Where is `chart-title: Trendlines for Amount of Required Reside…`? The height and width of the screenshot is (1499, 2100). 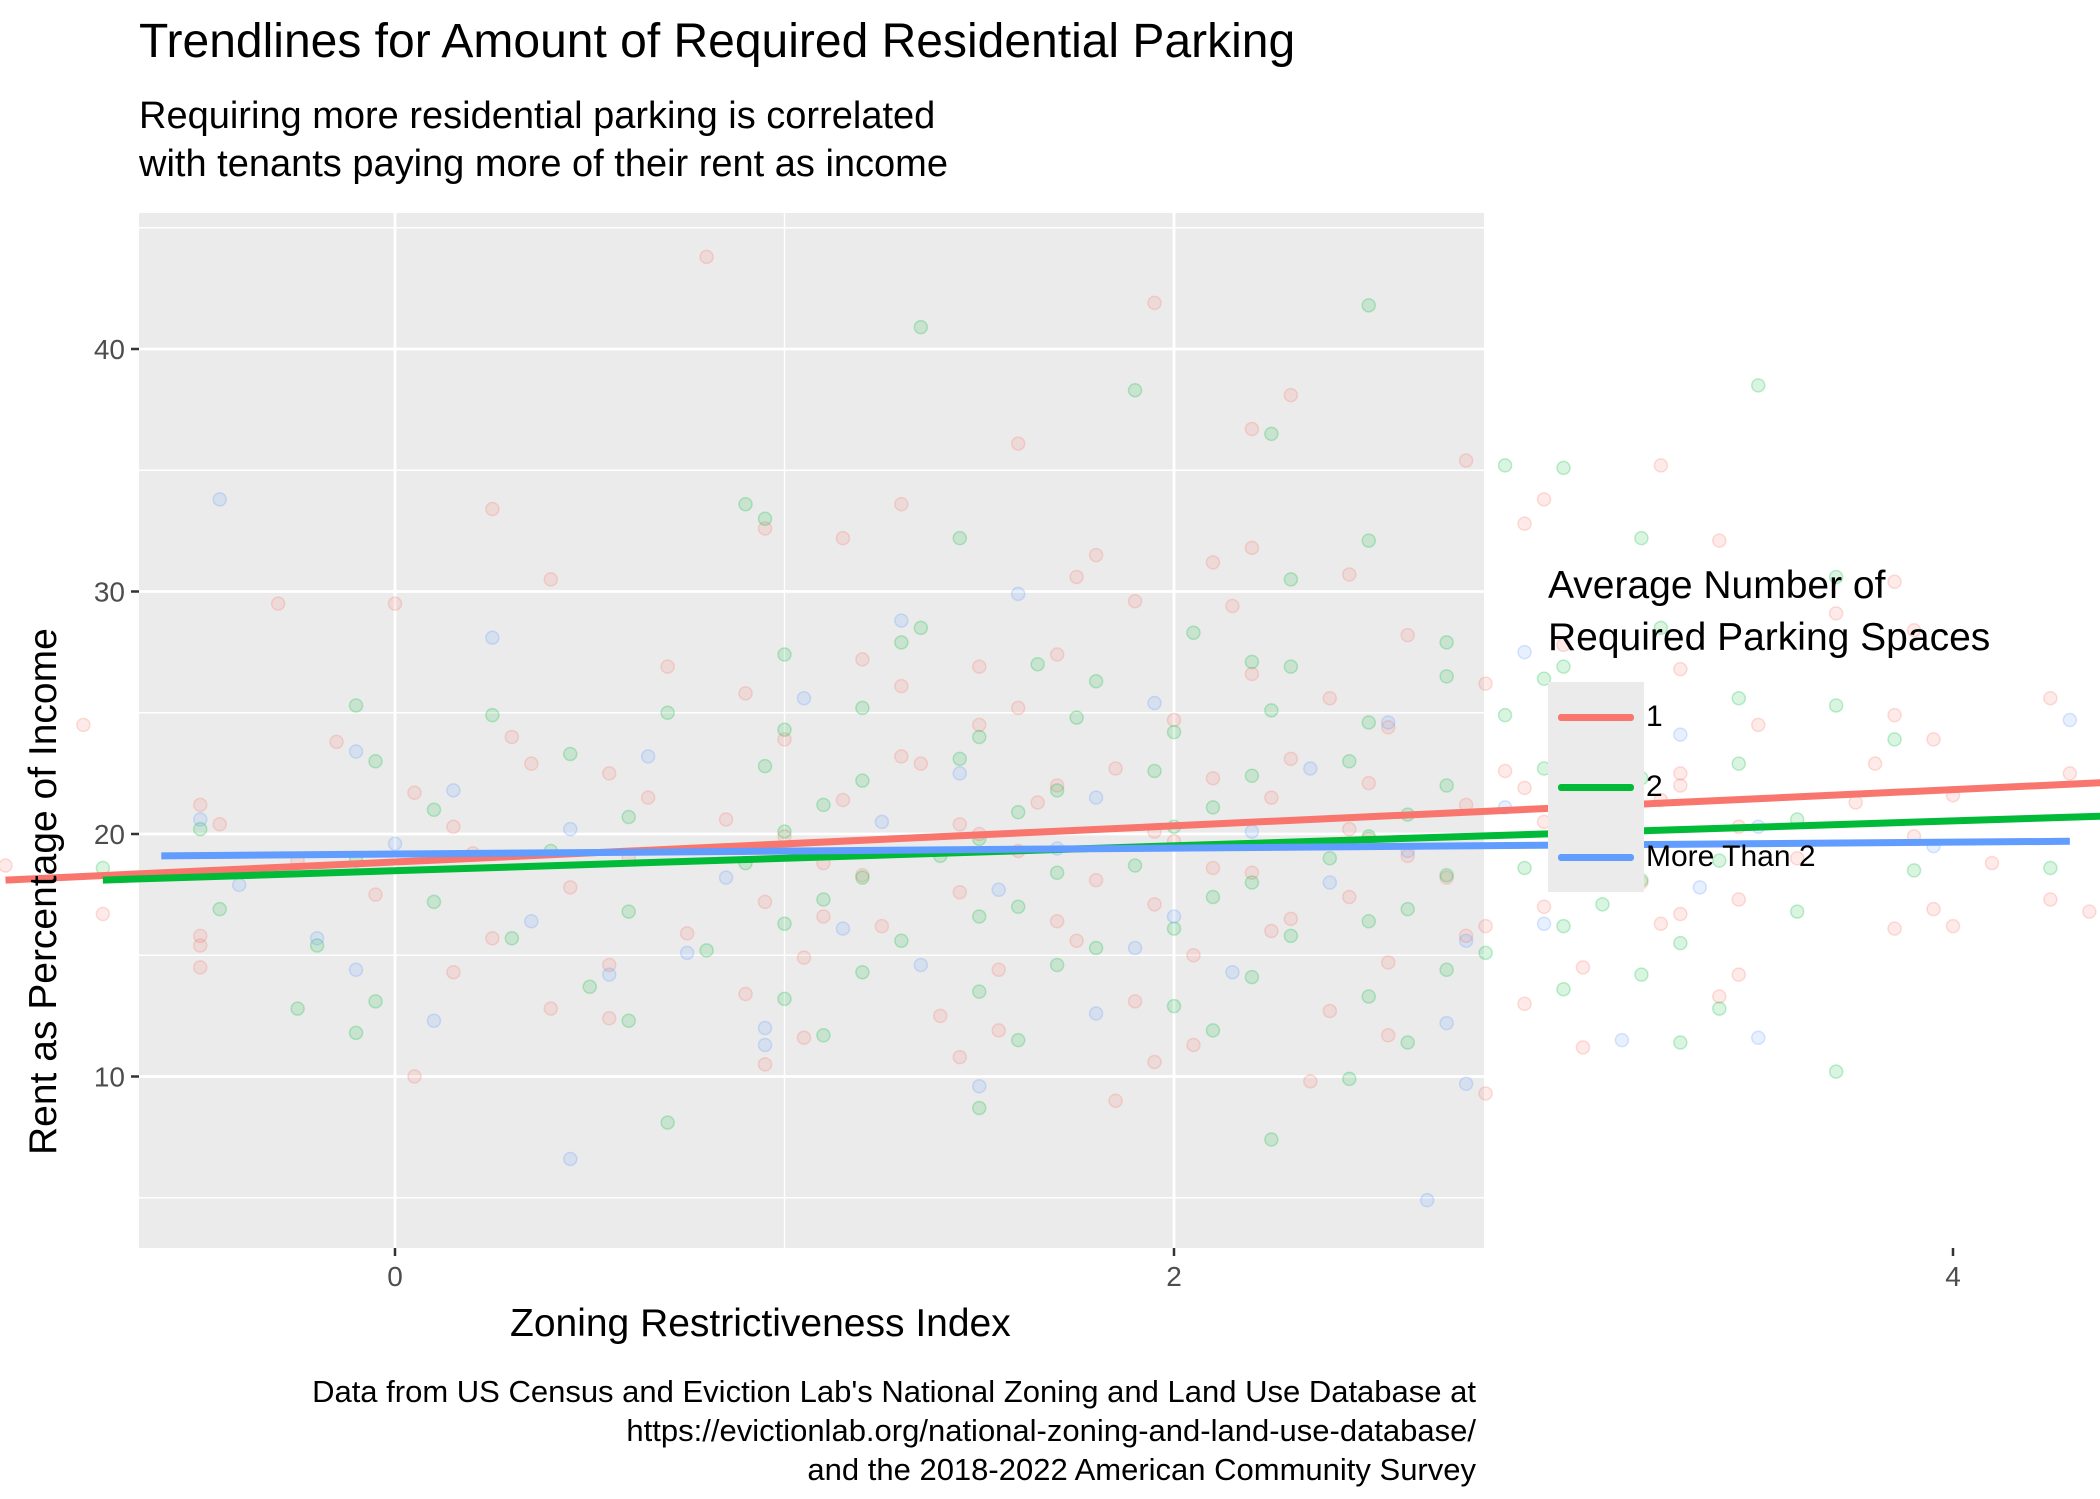
chart-title: Trendlines for Amount of Required Reside… is located at coordinates (717, 41).